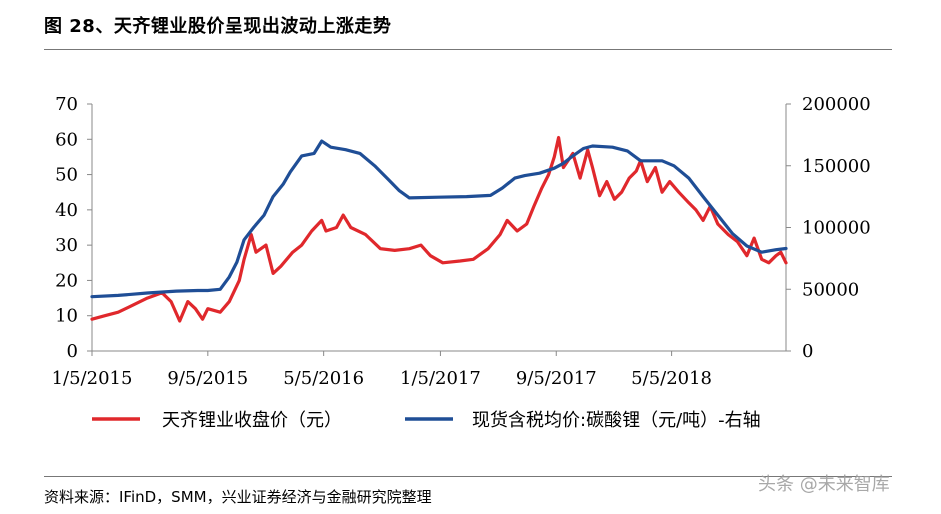 The width and height of the screenshot is (941, 514). I want to click on x-tick-label: 9/5/2017, so click(556, 378).